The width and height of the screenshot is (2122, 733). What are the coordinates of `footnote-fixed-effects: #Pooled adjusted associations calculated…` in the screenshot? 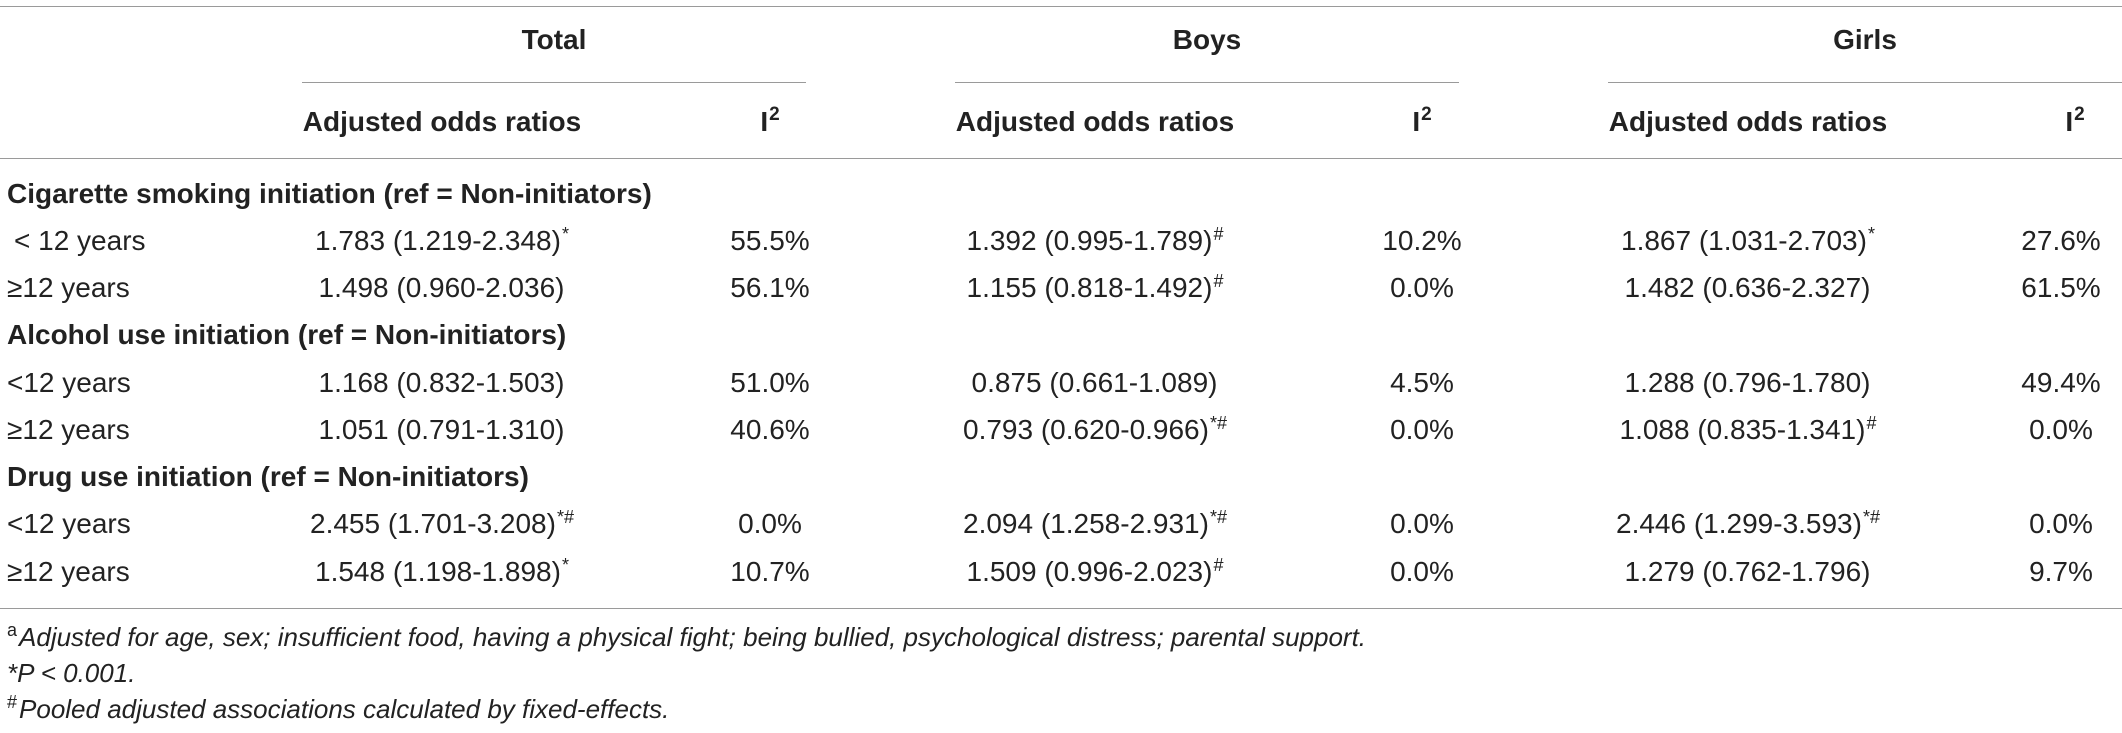 It's located at (338, 708).